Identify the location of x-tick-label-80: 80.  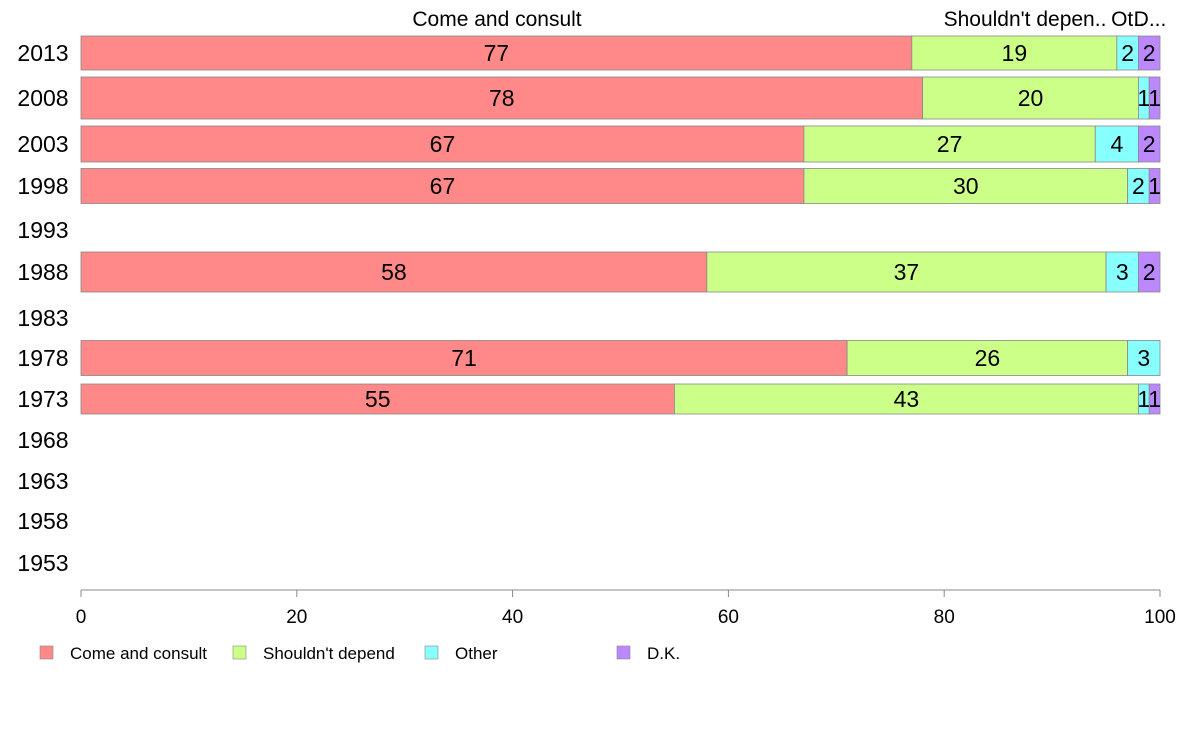
(944, 617).